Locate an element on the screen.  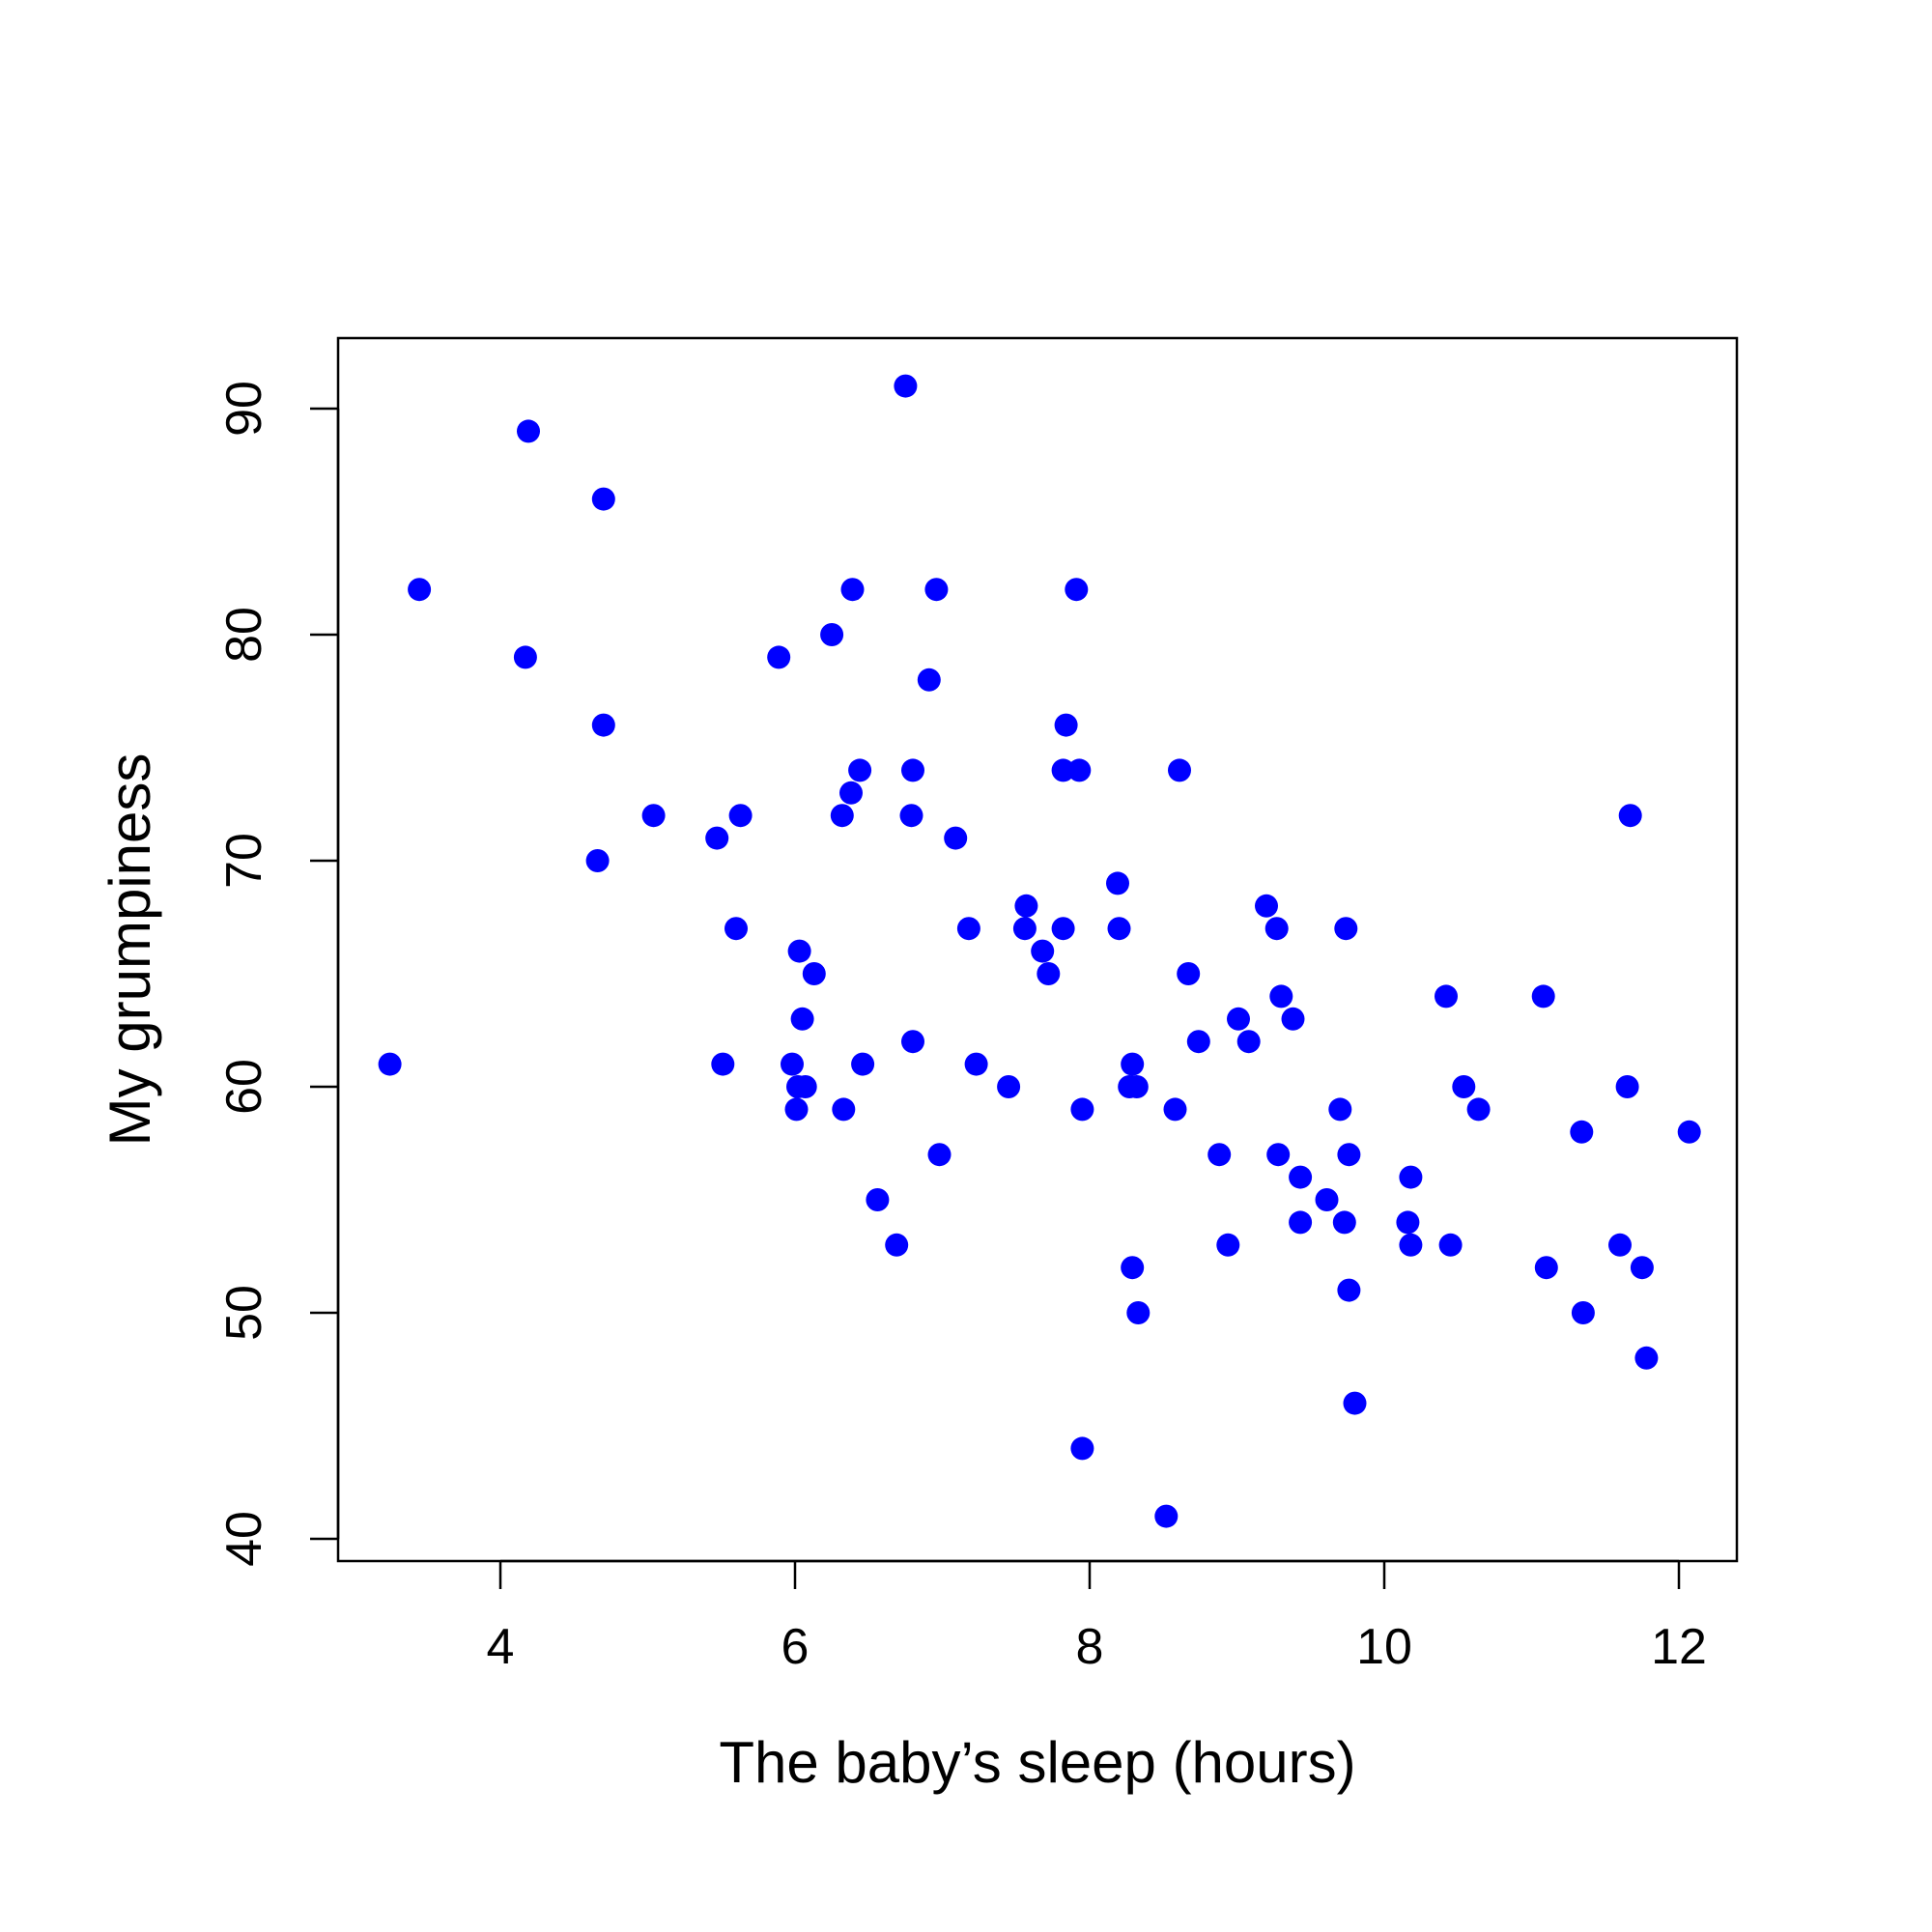
y-tick-label: 90 is located at coordinates (244, 409).